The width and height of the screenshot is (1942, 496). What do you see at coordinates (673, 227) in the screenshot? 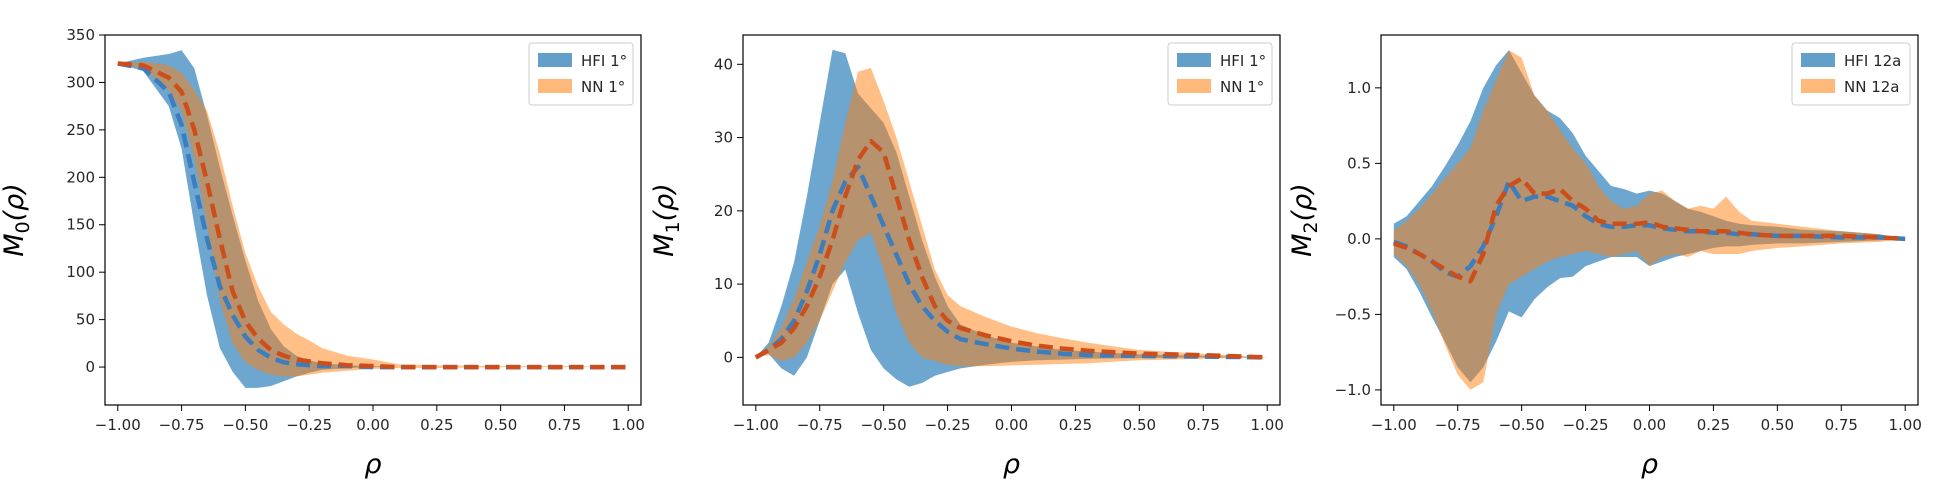
I see `y-label-sub: 1` at bounding box center [673, 227].